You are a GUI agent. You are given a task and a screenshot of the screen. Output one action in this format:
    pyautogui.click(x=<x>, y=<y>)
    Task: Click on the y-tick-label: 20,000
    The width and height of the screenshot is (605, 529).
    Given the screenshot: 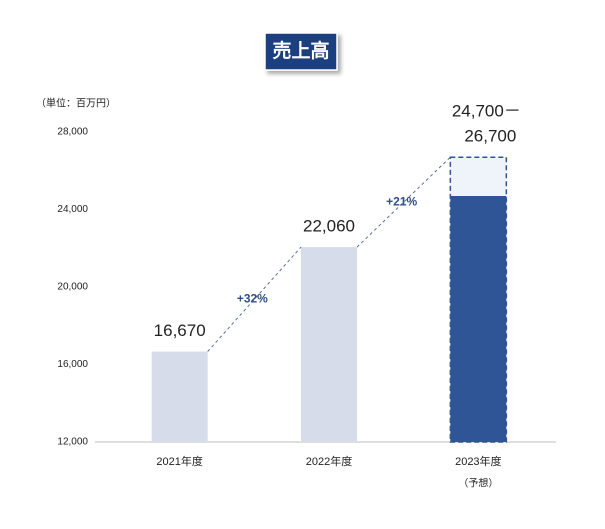 What is the action you would take?
    pyautogui.click(x=72, y=287)
    